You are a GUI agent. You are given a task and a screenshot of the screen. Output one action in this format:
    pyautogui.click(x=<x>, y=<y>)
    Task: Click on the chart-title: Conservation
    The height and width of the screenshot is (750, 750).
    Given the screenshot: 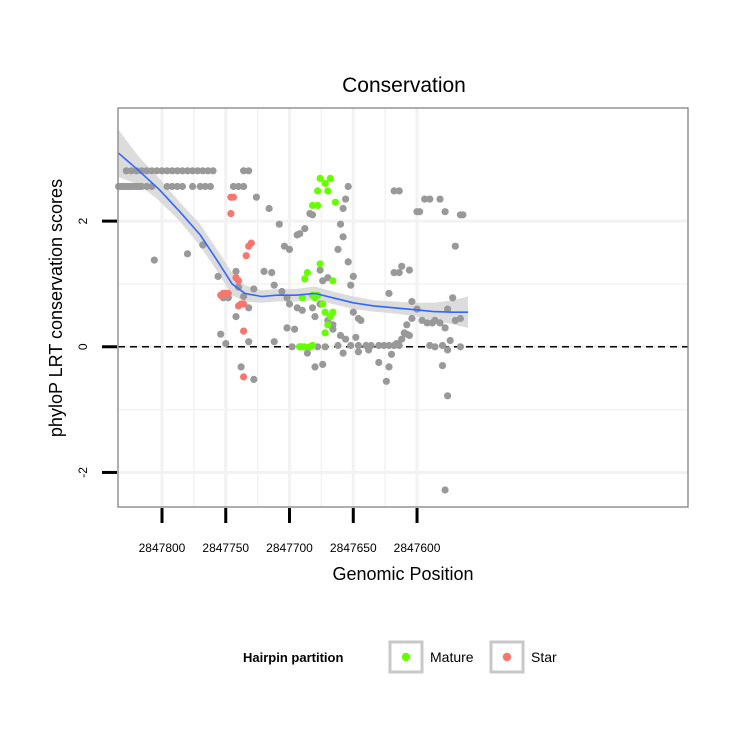 What is the action you would take?
    pyautogui.click(x=404, y=85)
    